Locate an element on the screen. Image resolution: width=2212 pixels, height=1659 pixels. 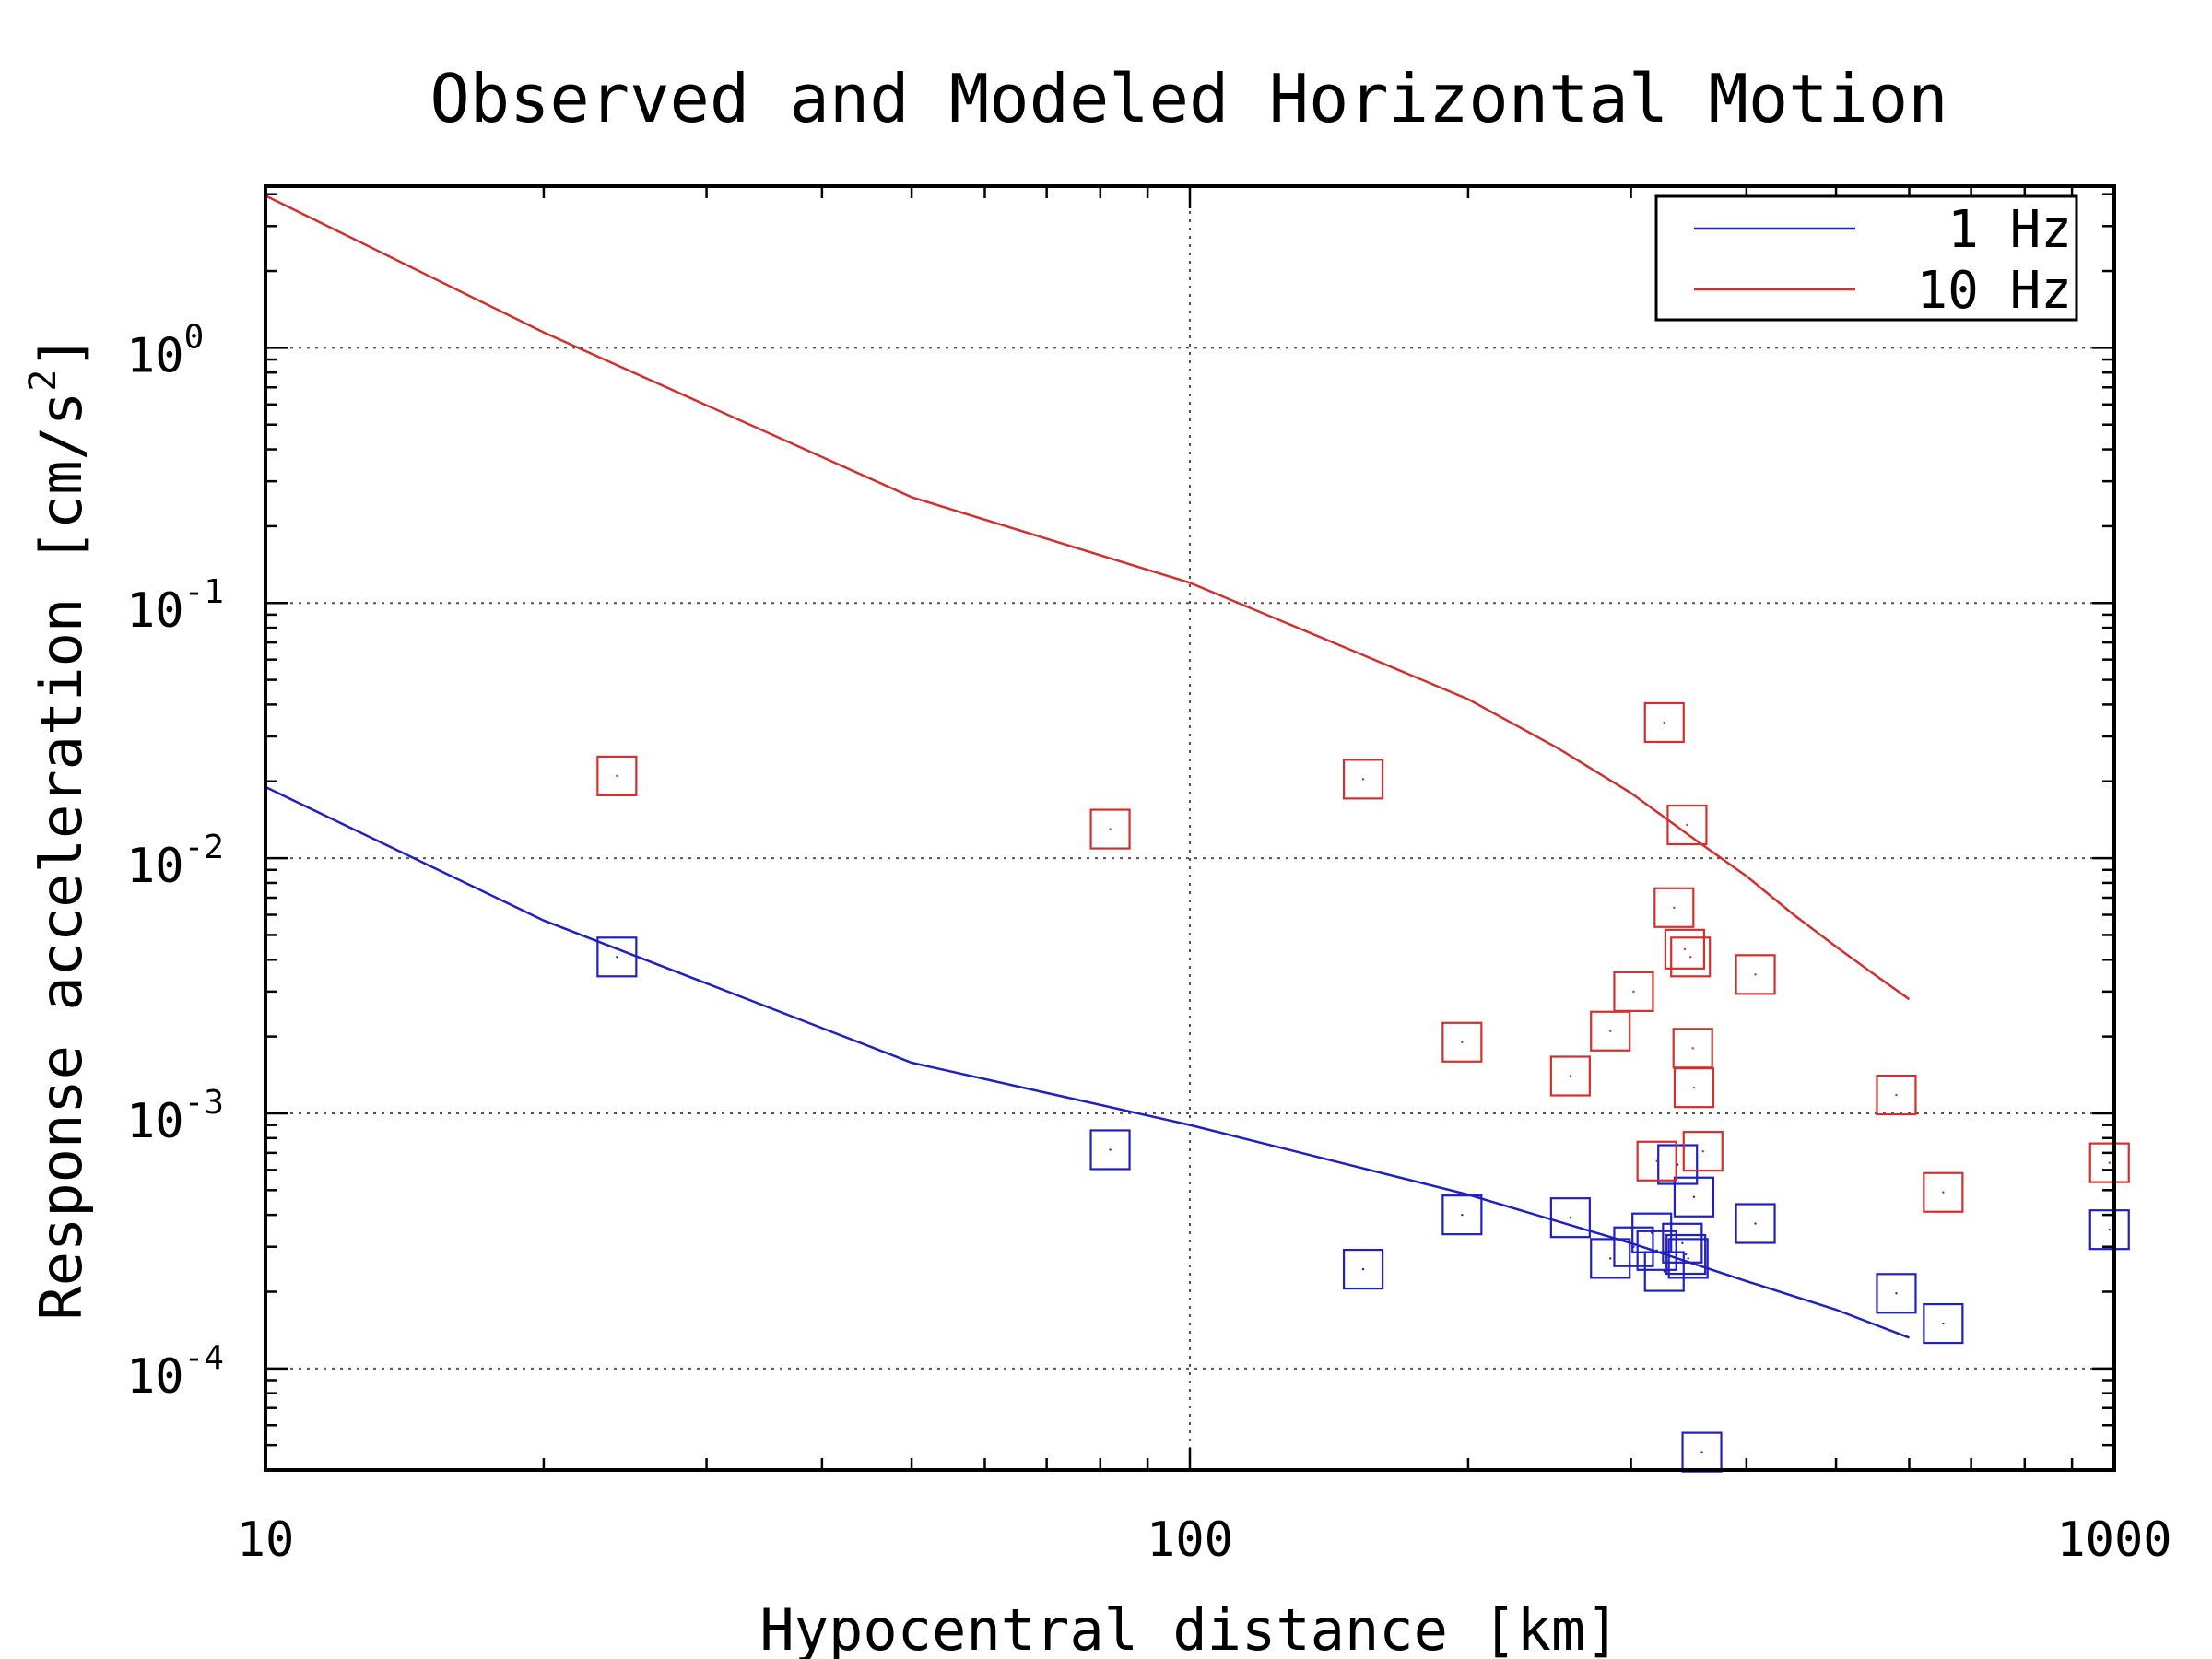
y-axis-label-end: ] is located at coordinates (61, 352).